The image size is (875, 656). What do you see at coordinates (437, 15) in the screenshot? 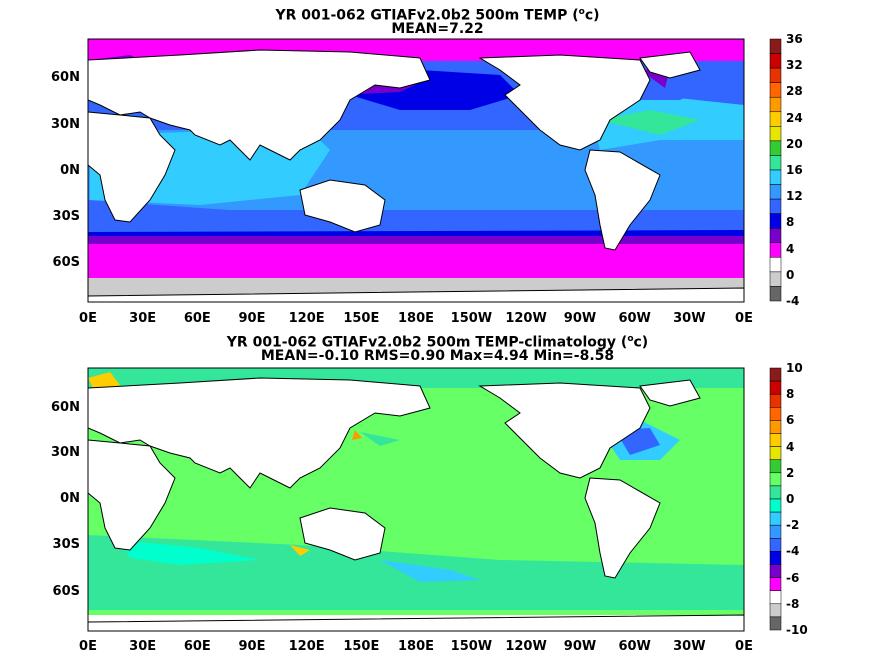
I see `panel1-title: YR 001-062 GTIAFv2.0b2 500m TEMP (oc)` at bounding box center [437, 15].